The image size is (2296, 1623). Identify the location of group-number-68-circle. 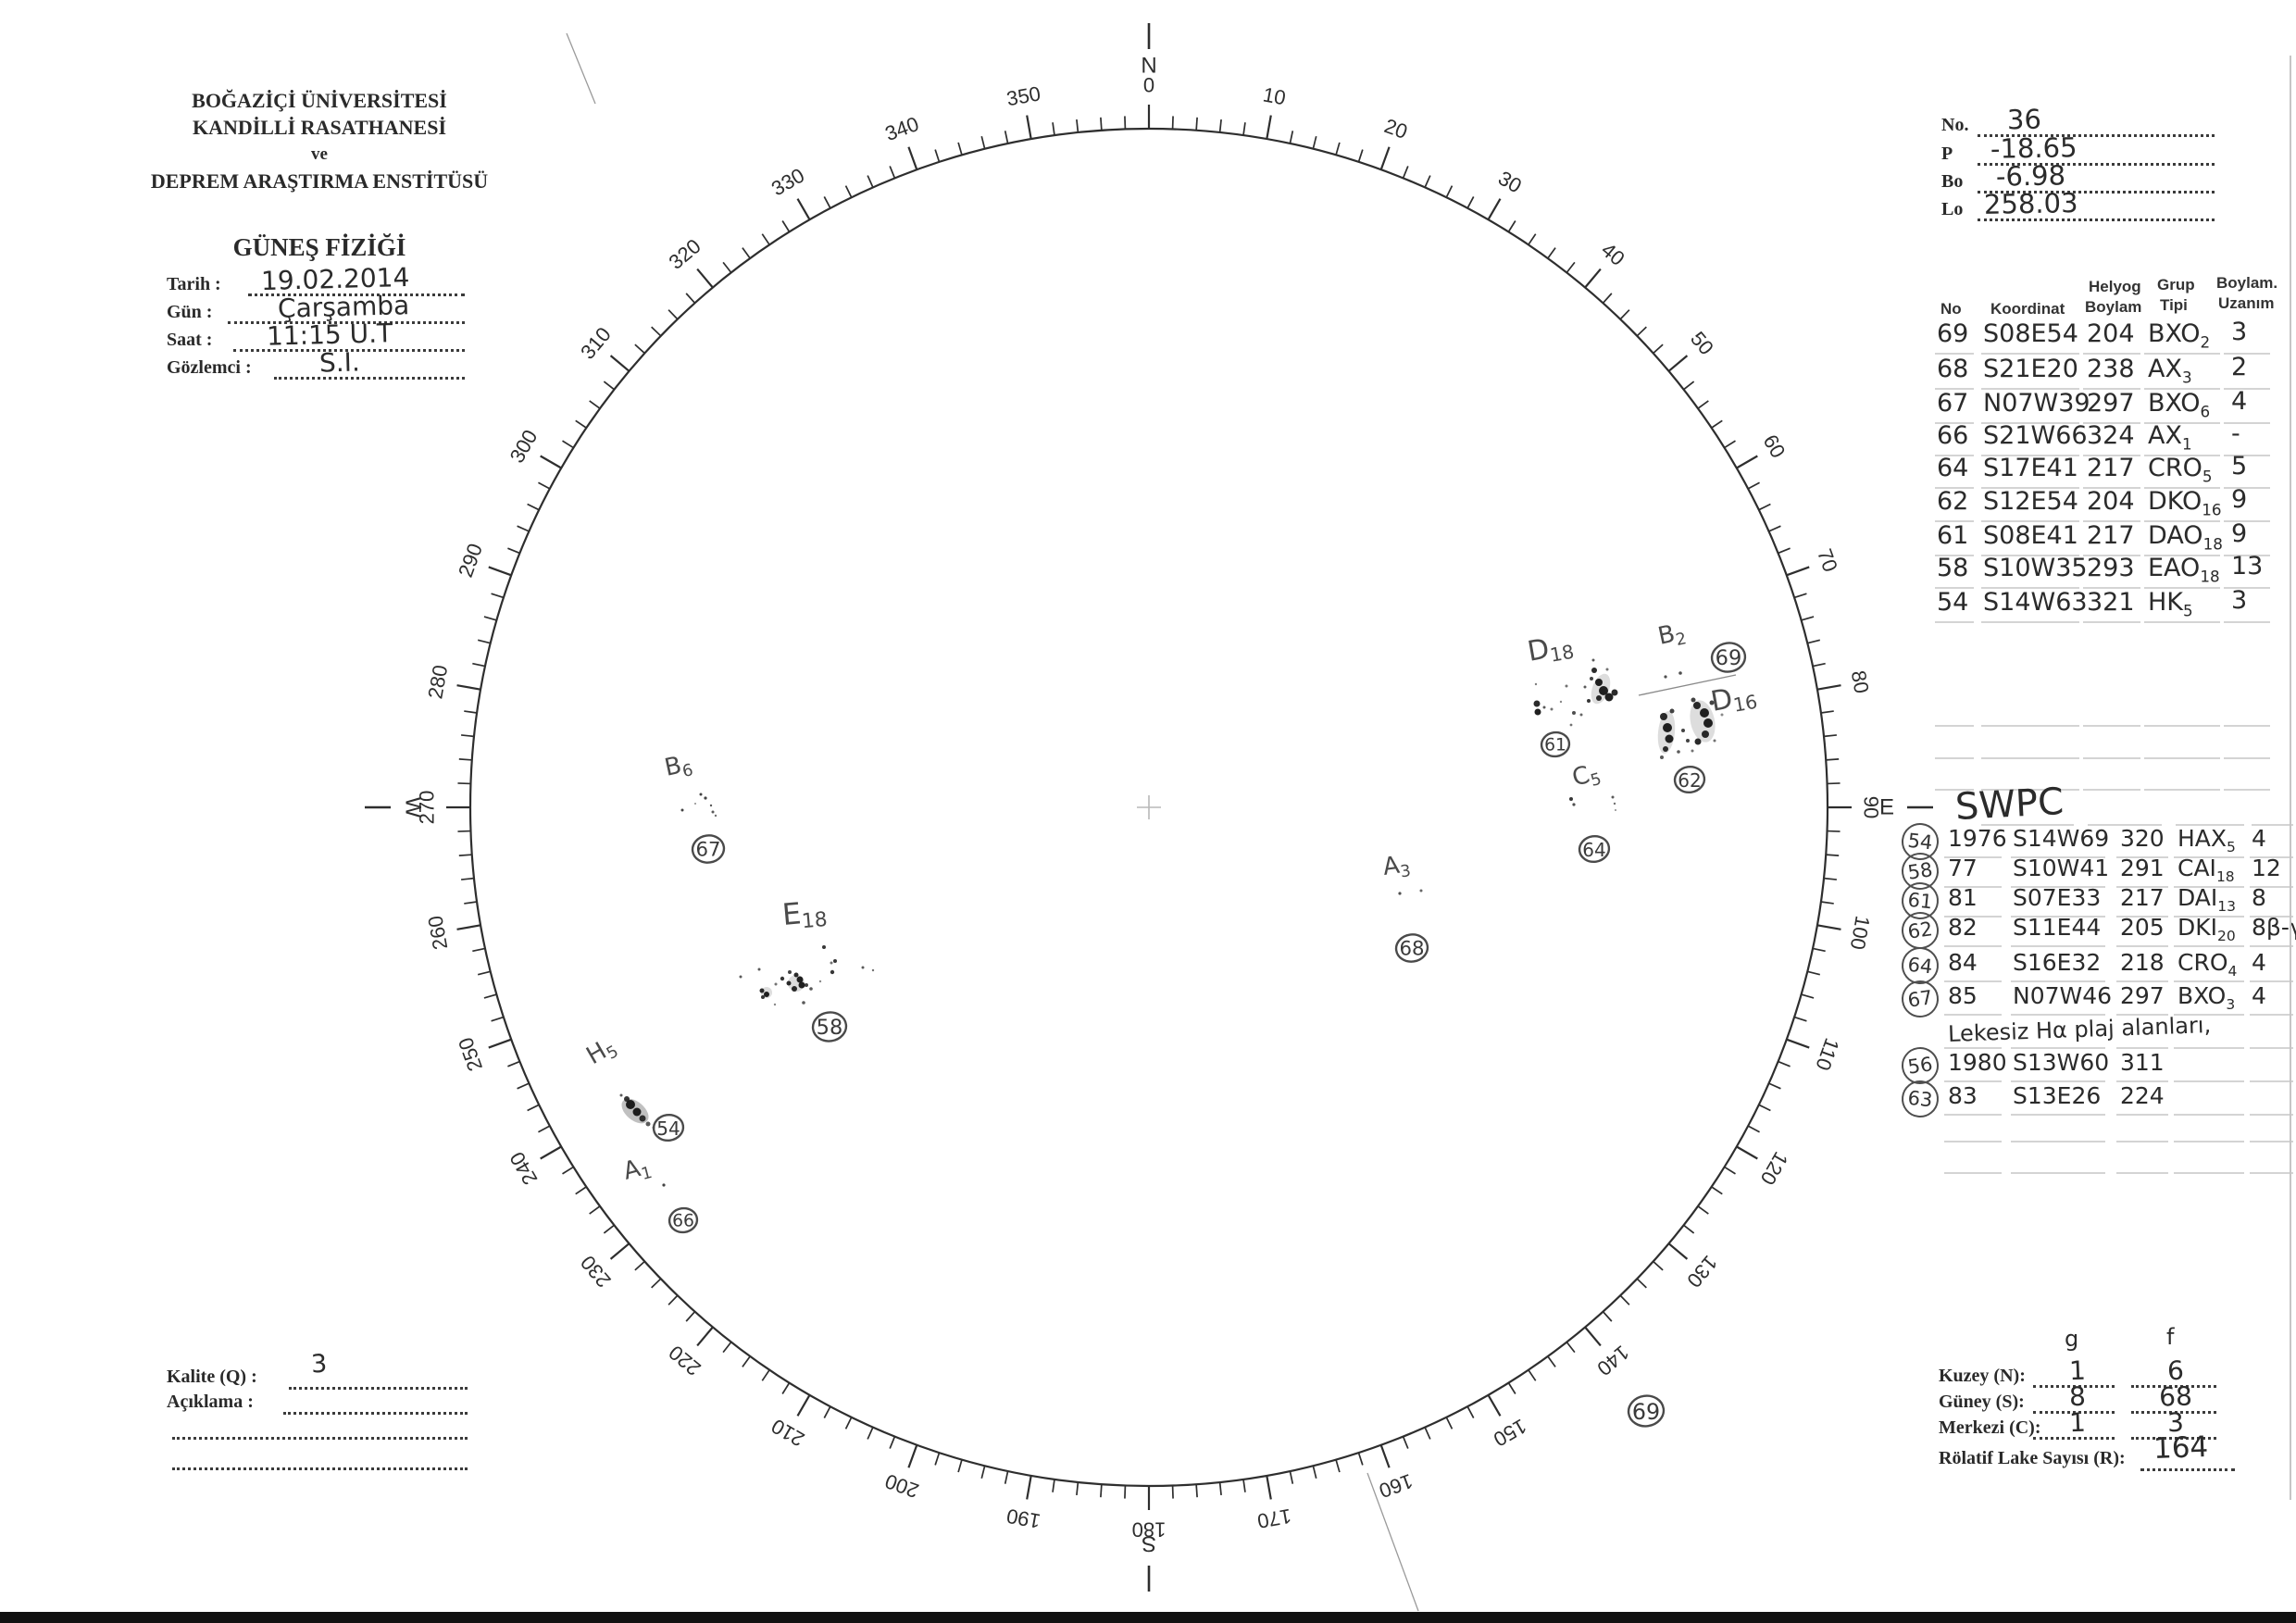
(1411, 948).